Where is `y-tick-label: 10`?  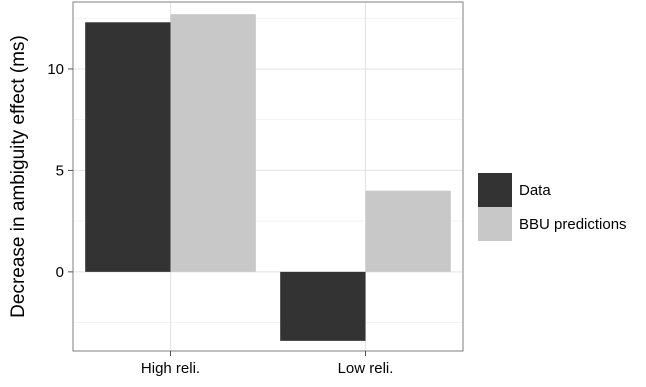
y-tick-label: 10 is located at coordinates (55, 69).